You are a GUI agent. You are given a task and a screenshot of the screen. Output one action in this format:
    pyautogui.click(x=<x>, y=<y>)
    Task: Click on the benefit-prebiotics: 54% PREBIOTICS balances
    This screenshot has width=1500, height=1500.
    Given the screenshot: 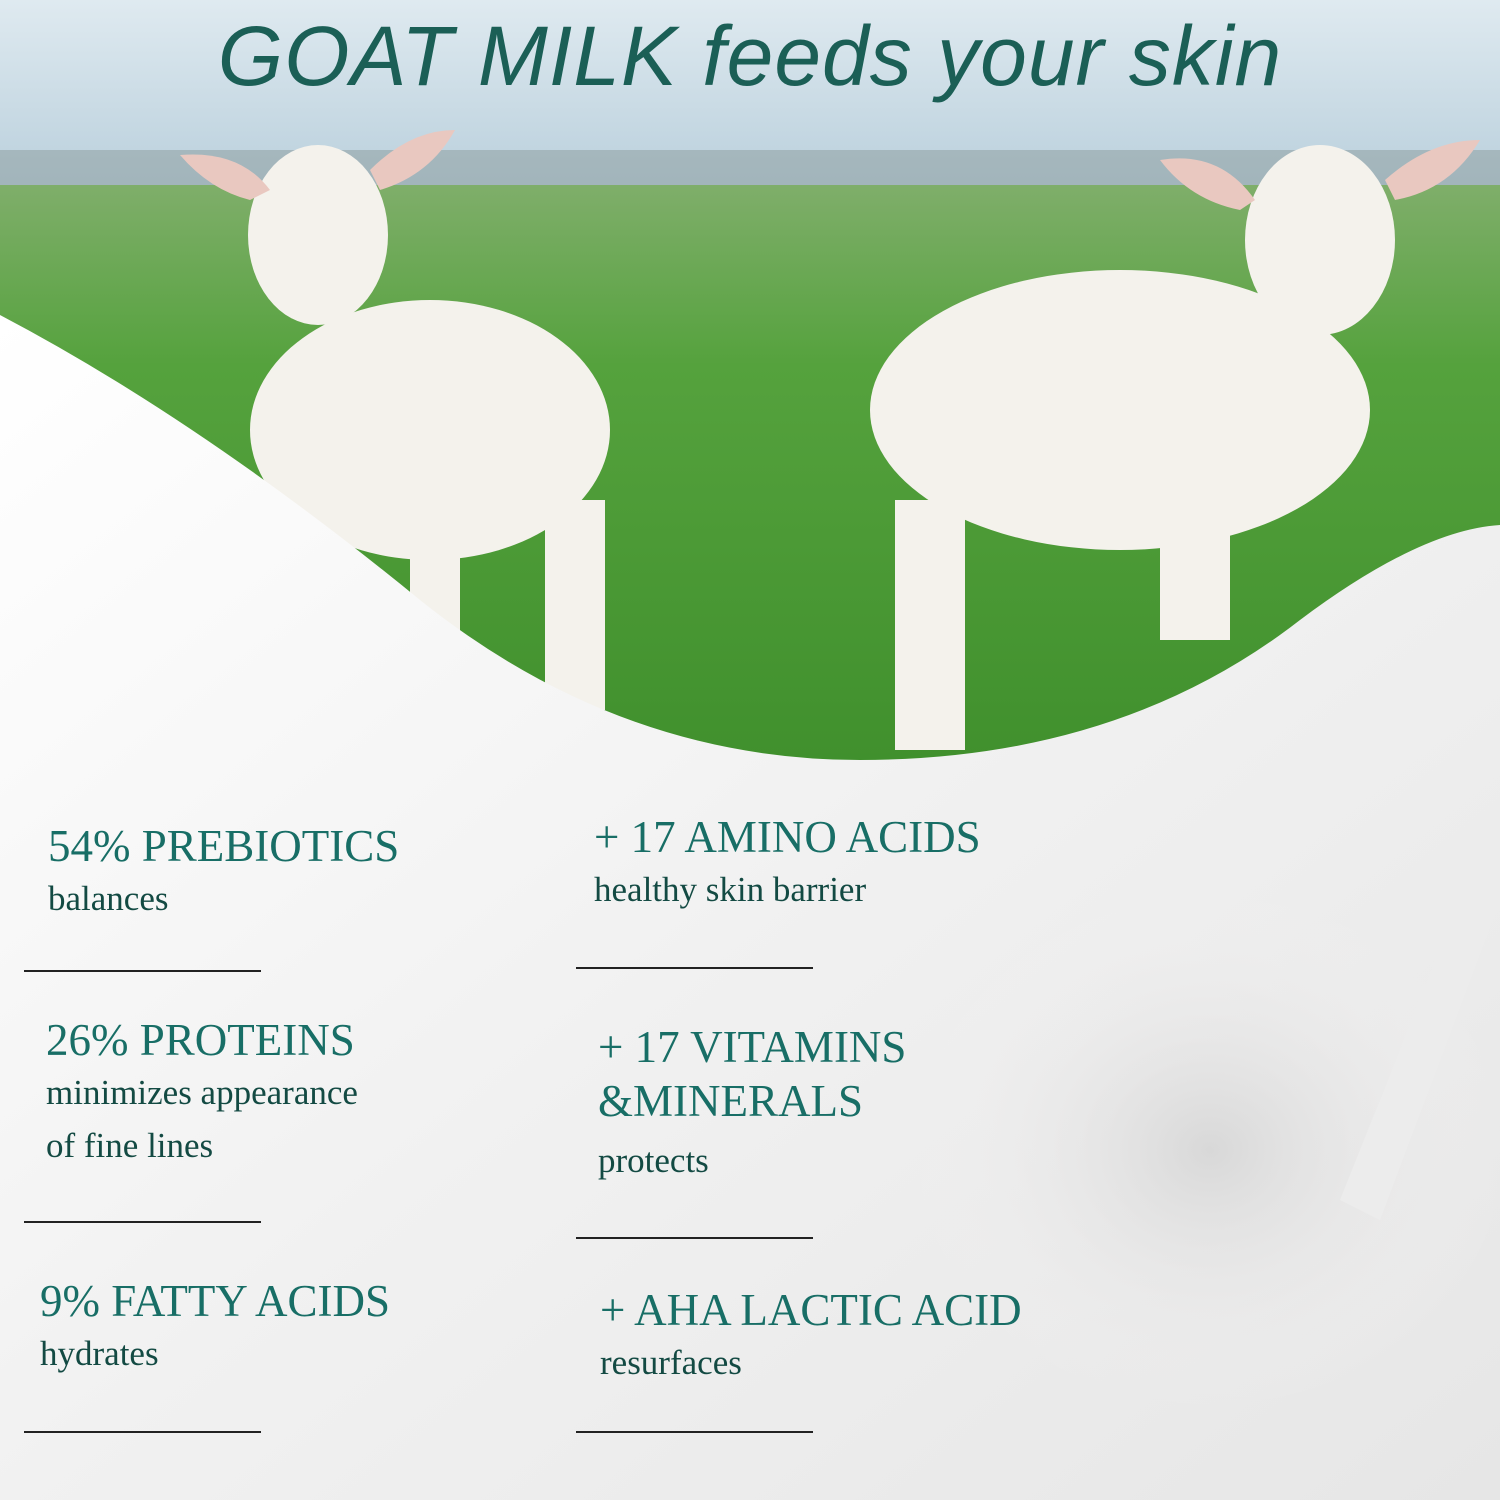 What is the action you would take?
    pyautogui.click(x=223, y=872)
    